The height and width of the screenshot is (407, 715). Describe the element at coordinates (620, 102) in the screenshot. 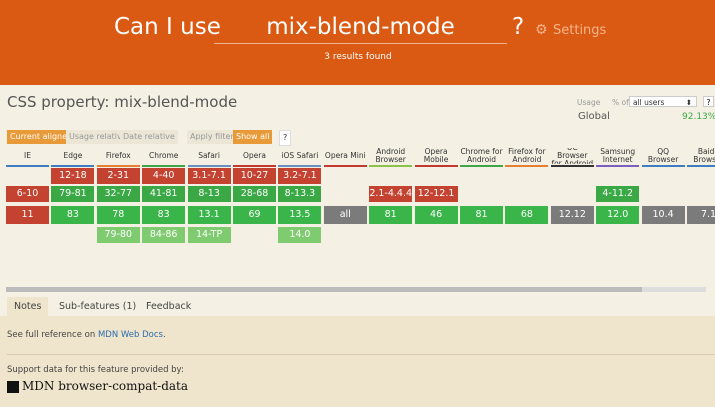

I see `percent-of: % of` at that location.